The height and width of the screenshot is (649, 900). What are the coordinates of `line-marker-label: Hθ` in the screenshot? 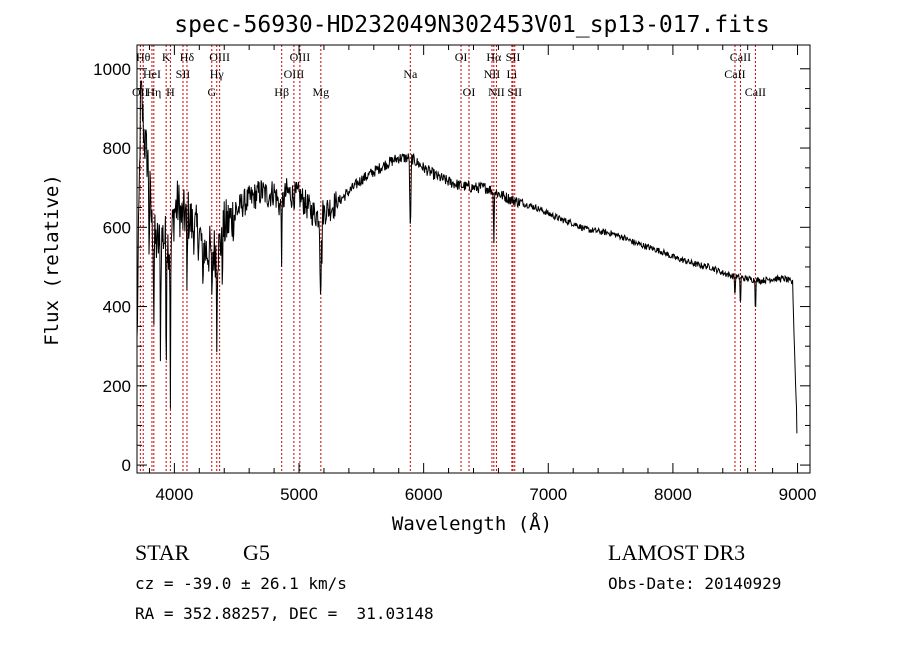 It's located at (143, 57).